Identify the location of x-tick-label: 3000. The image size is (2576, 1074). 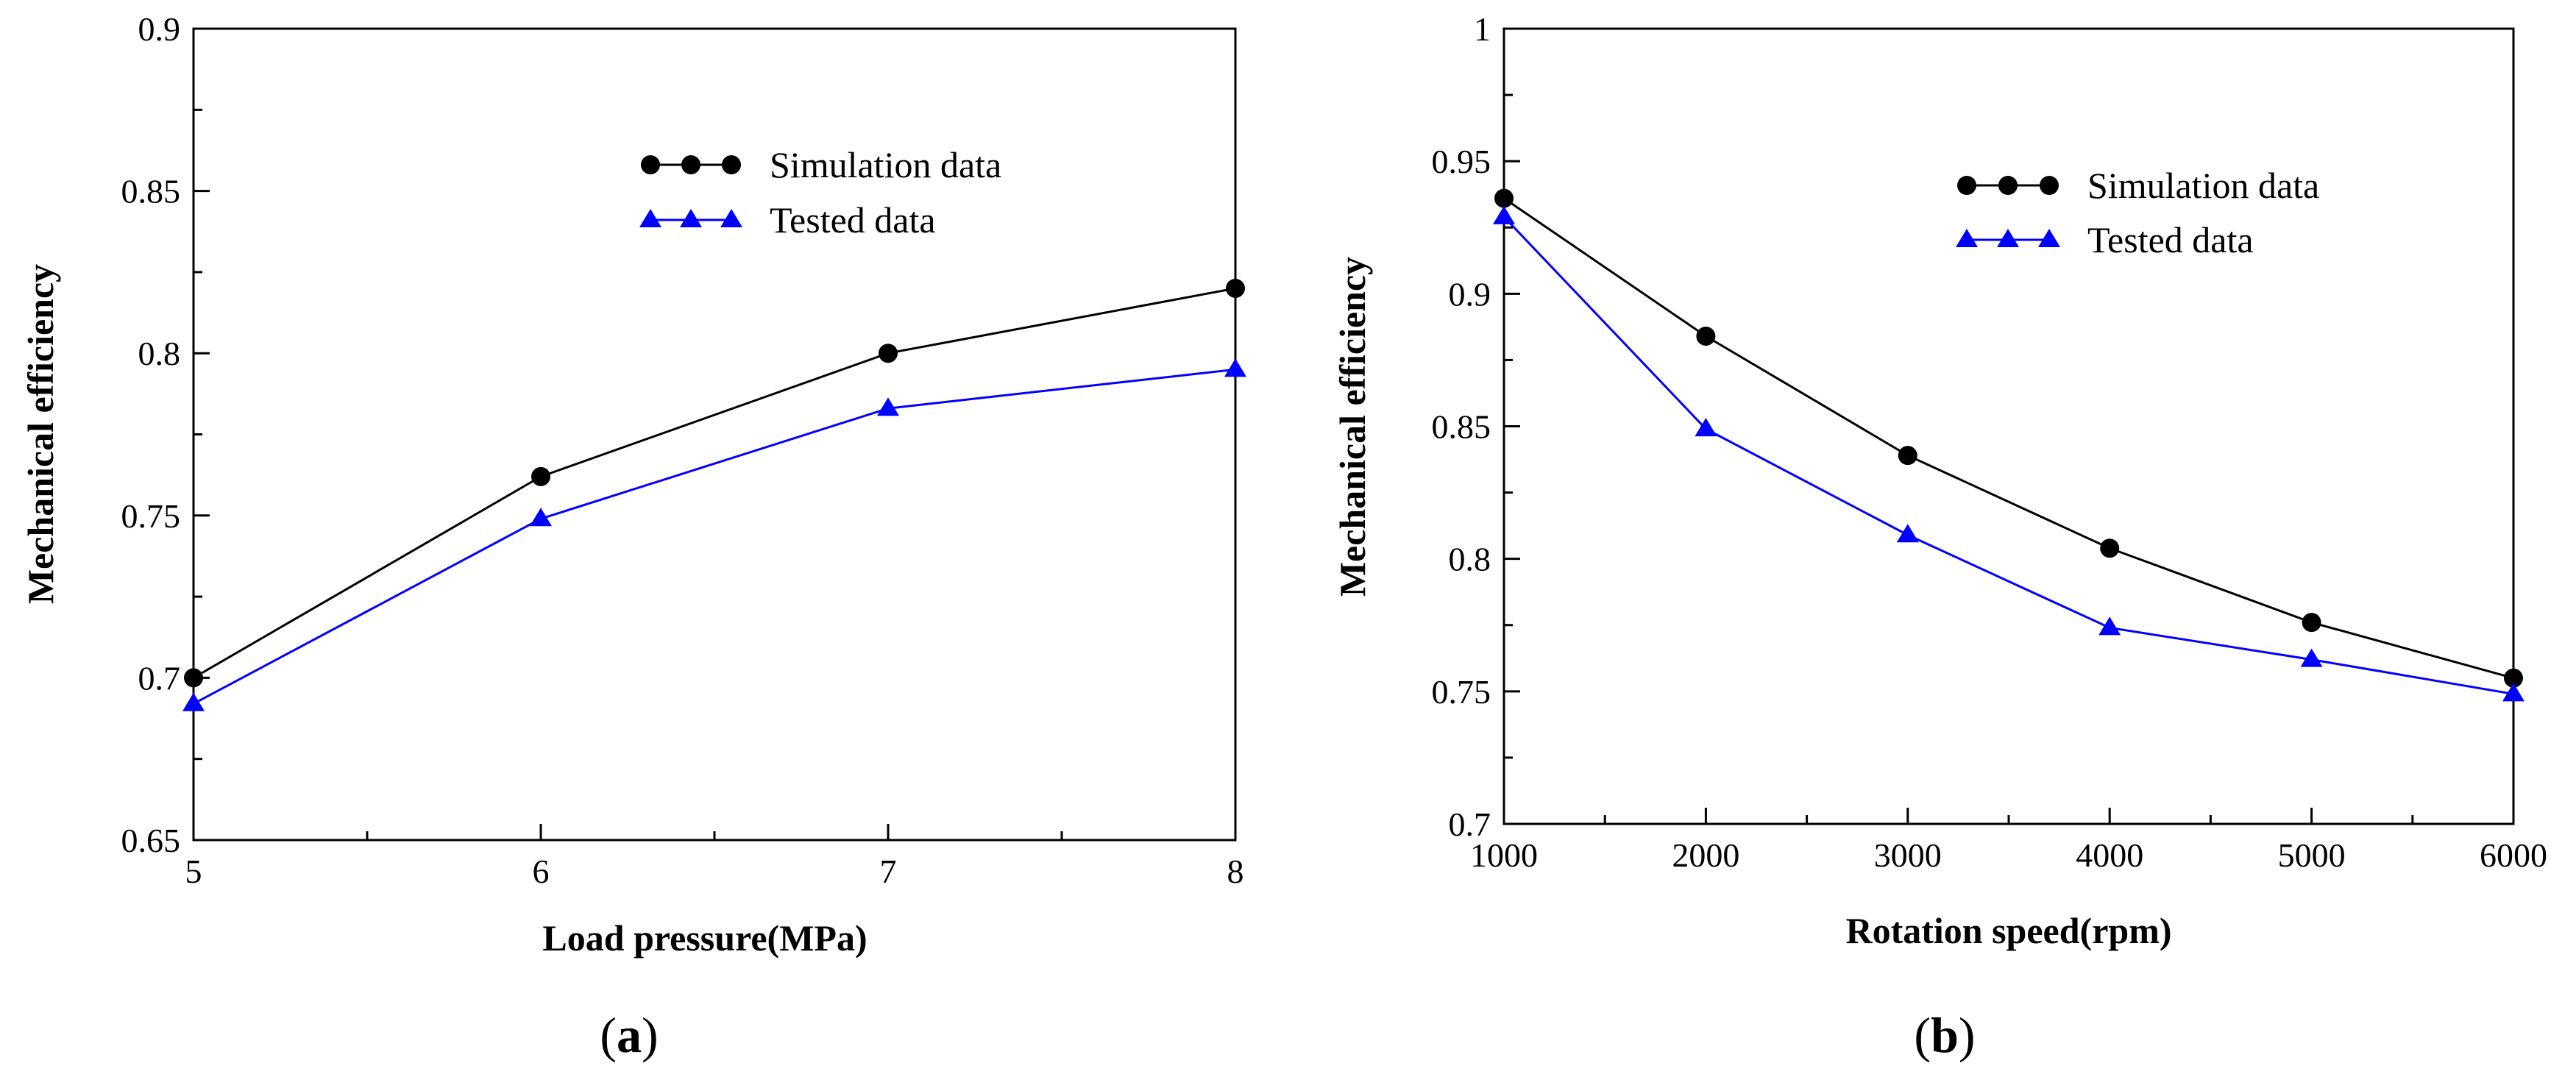
(1908, 855).